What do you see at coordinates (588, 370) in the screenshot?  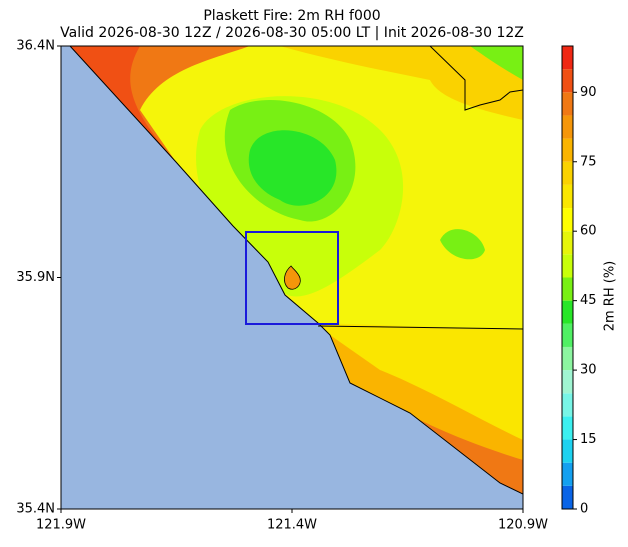 I see `colorbar-tick-label: 30` at bounding box center [588, 370].